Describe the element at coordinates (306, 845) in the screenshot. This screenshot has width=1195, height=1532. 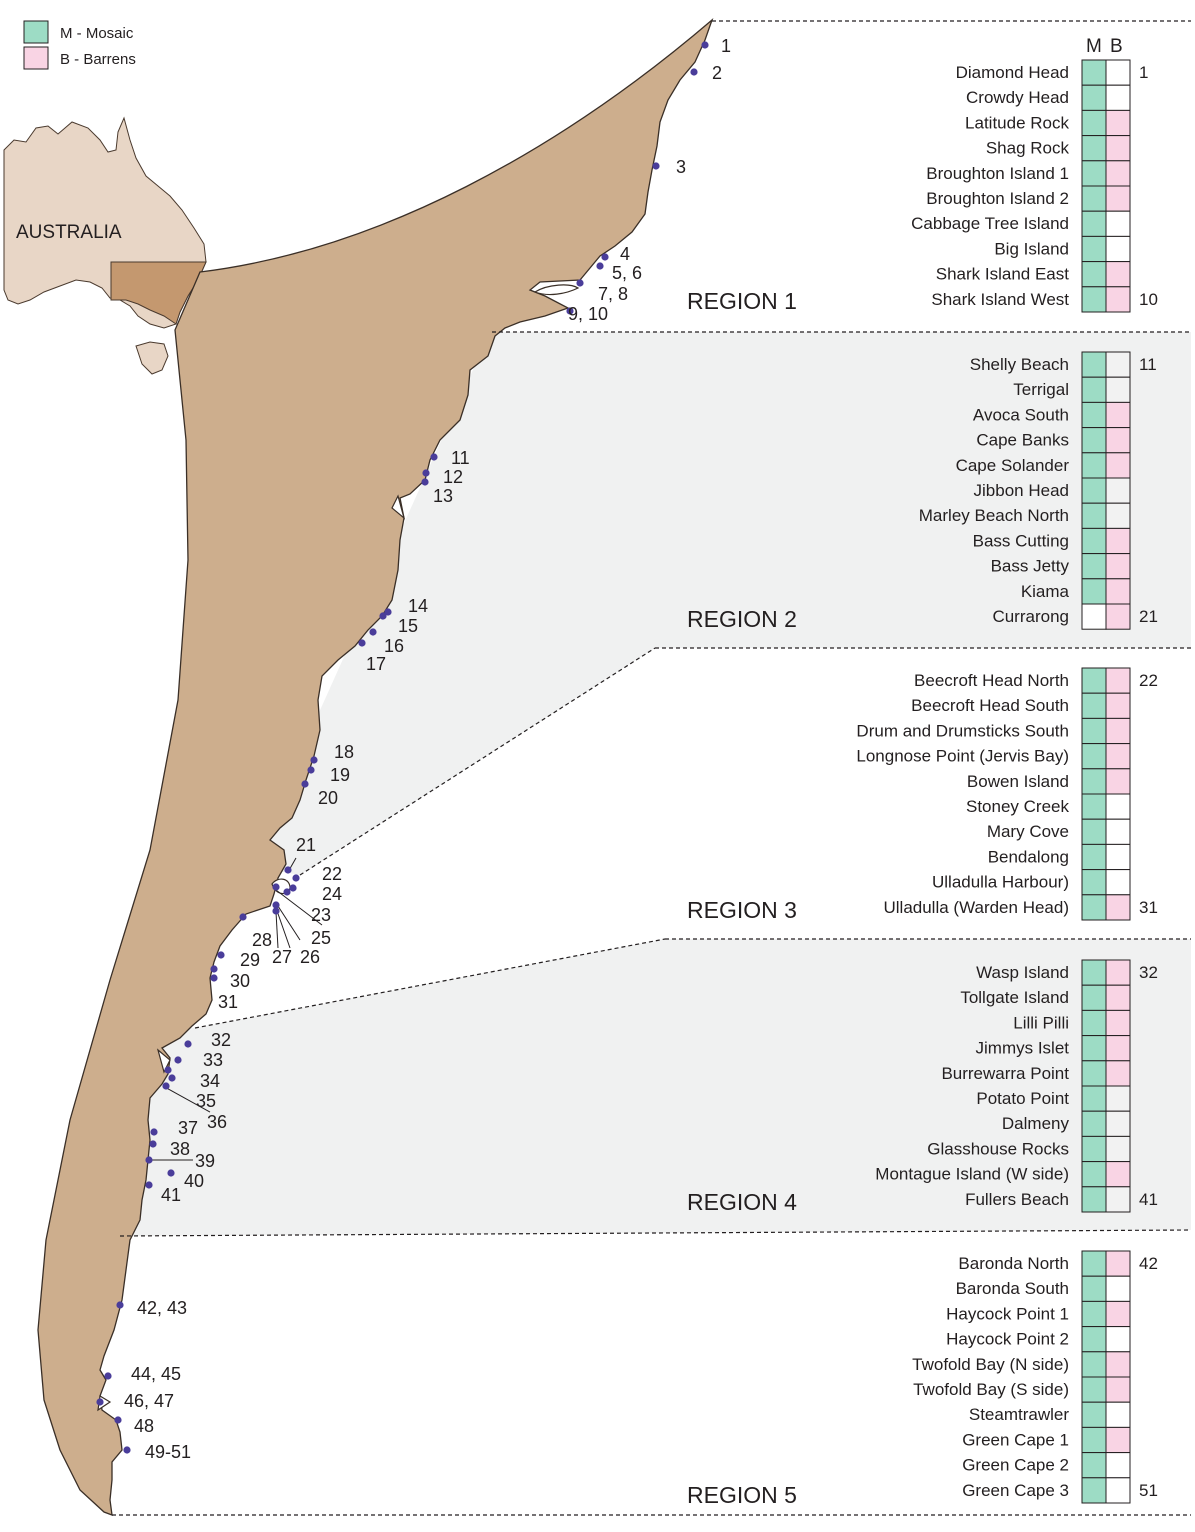
I see `map-site-number: 21` at that location.